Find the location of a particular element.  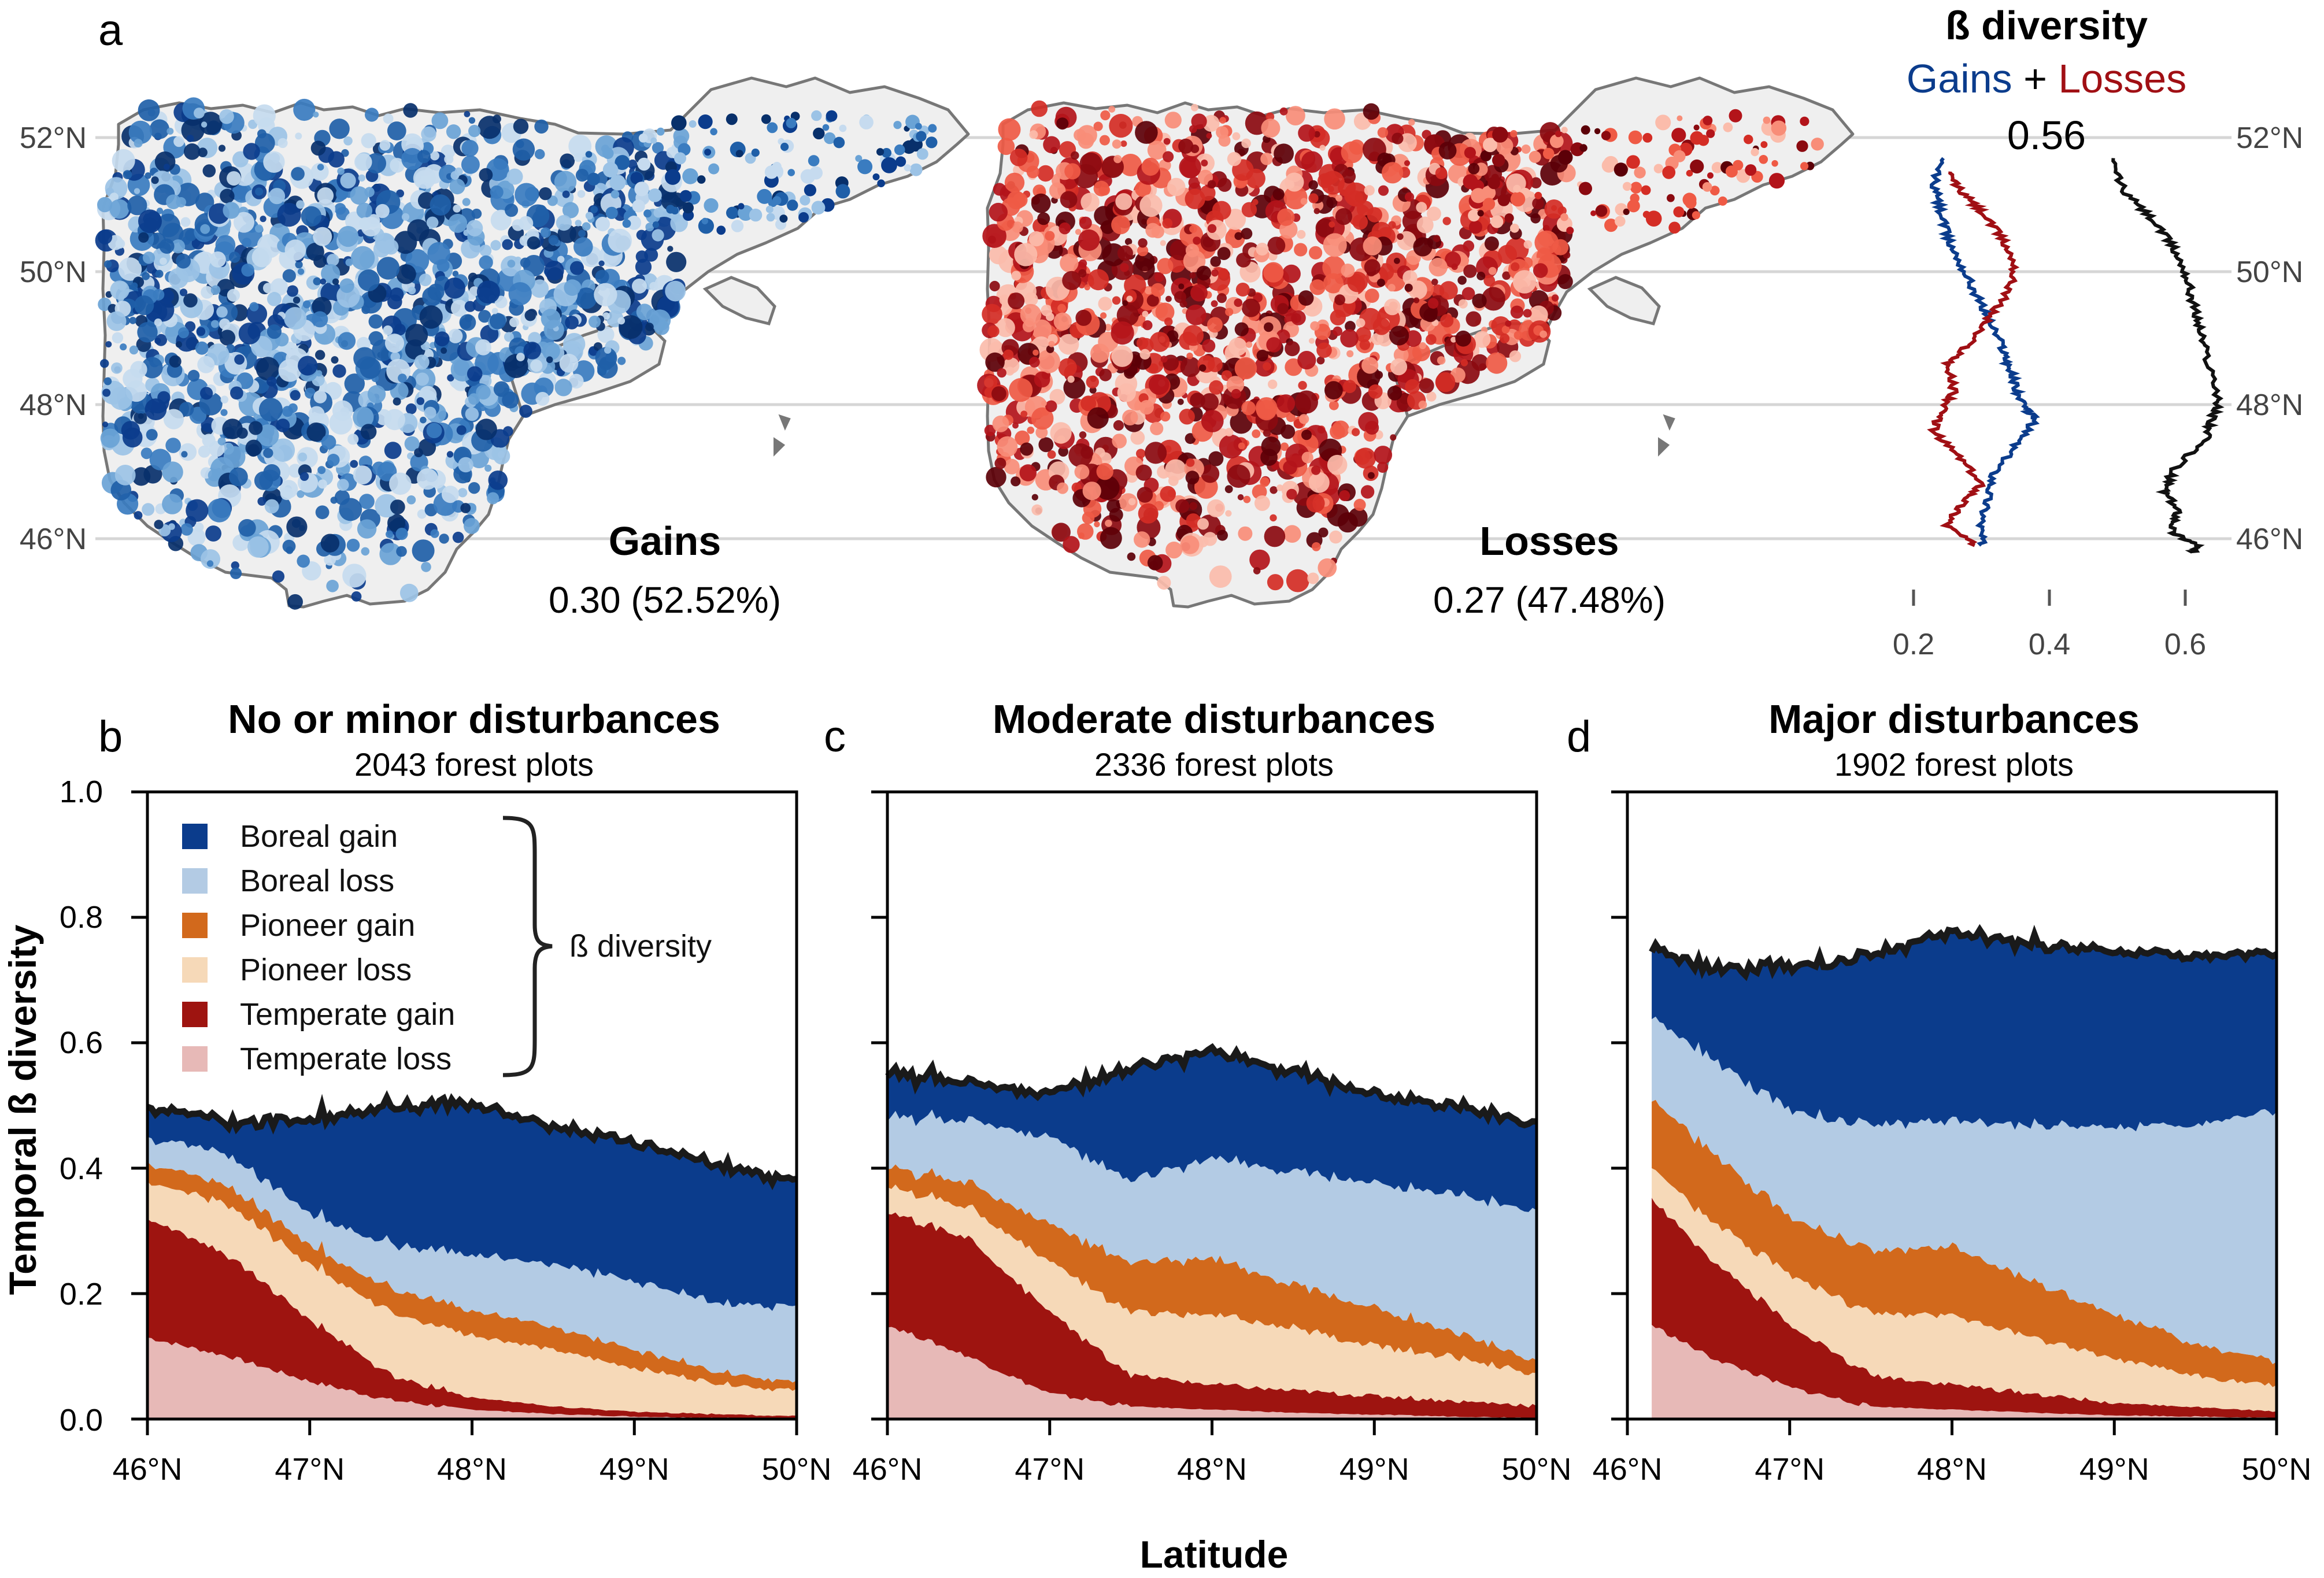

legend-label-pioneer-loss: Pioneer loss is located at coordinates (326, 970).